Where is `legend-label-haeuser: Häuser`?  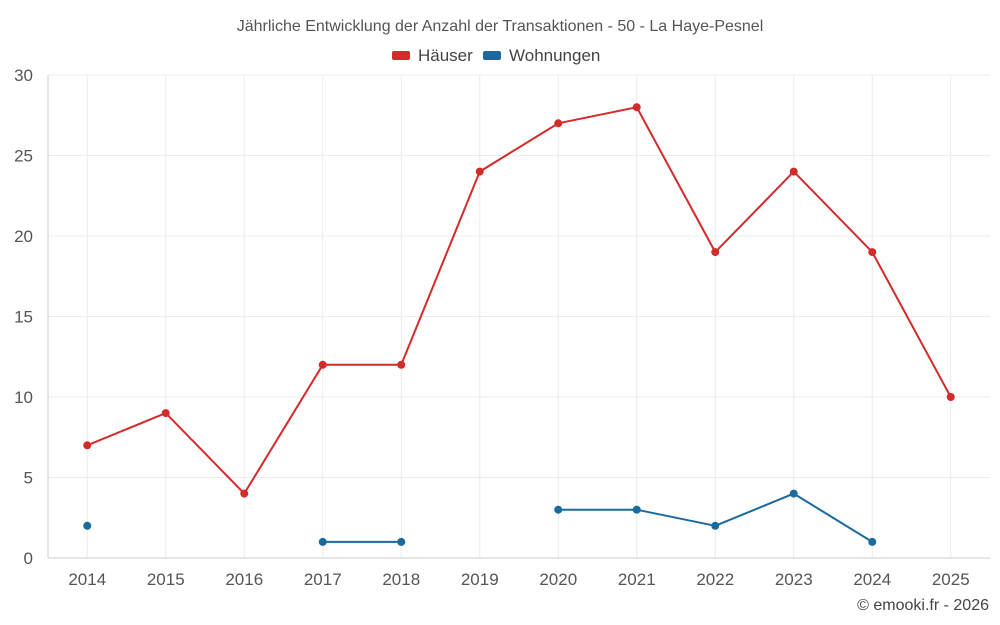
legend-label-haeuser: Häuser is located at coordinates (445, 55).